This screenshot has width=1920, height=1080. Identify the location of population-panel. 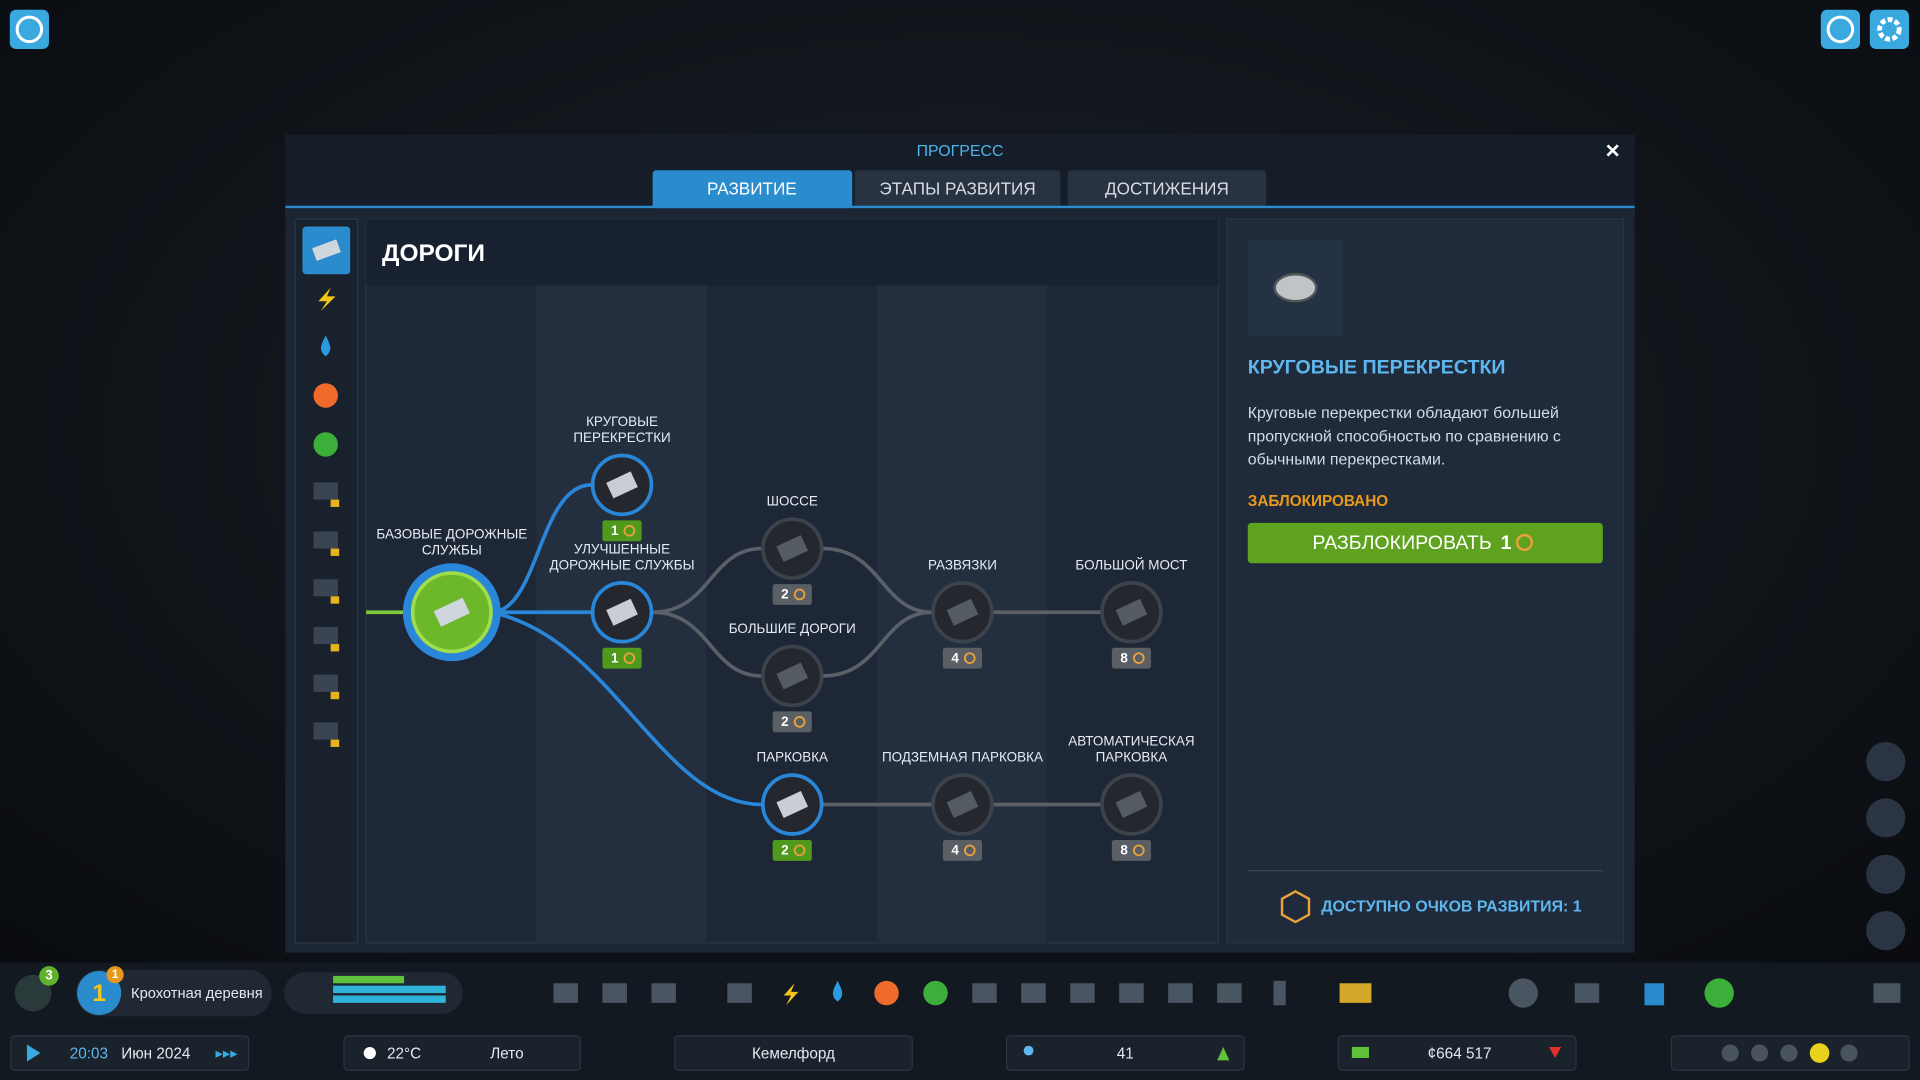
(1125, 1053).